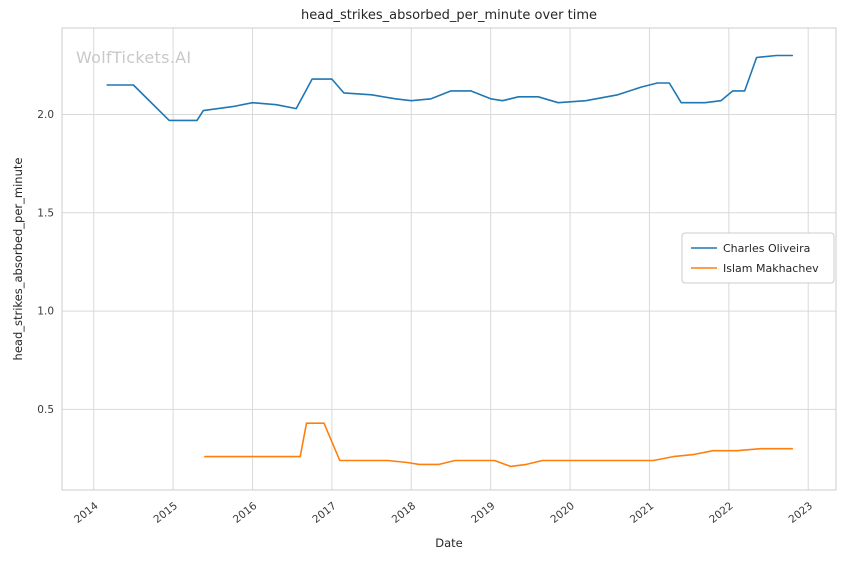  What do you see at coordinates (18, 259) in the screenshot?
I see `y-axis-label: head_strikes_absorbed_per_minute` at bounding box center [18, 259].